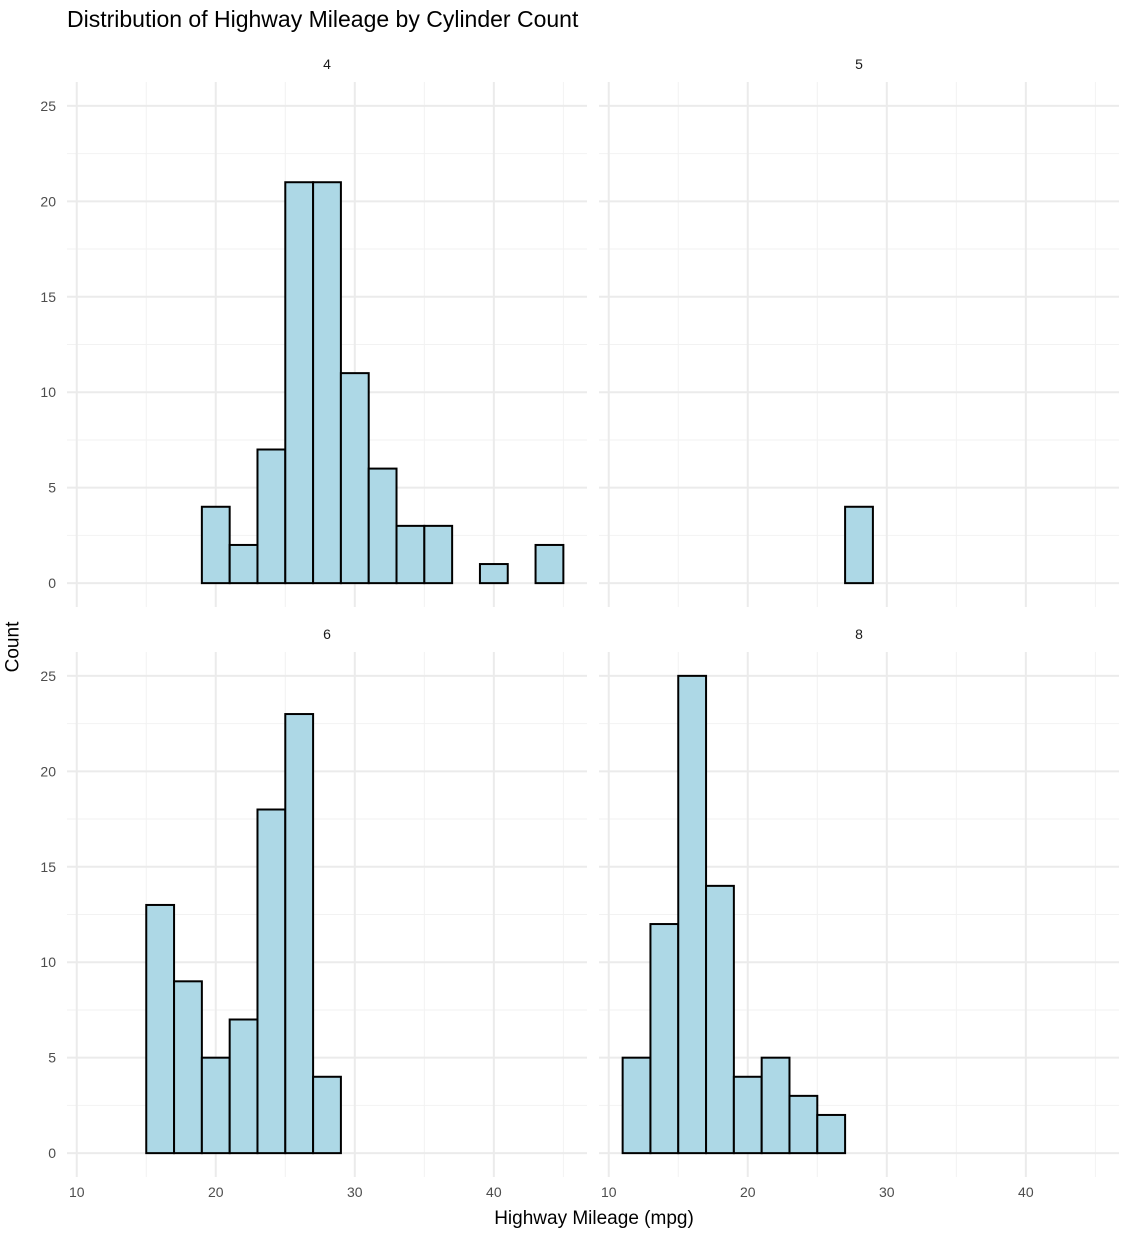 This screenshot has width=1132, height=1242. What do you see at coordinates (859, 634) in the screenshot?
I see `facet-strip-label: 8` at bounding box center [859, 634].